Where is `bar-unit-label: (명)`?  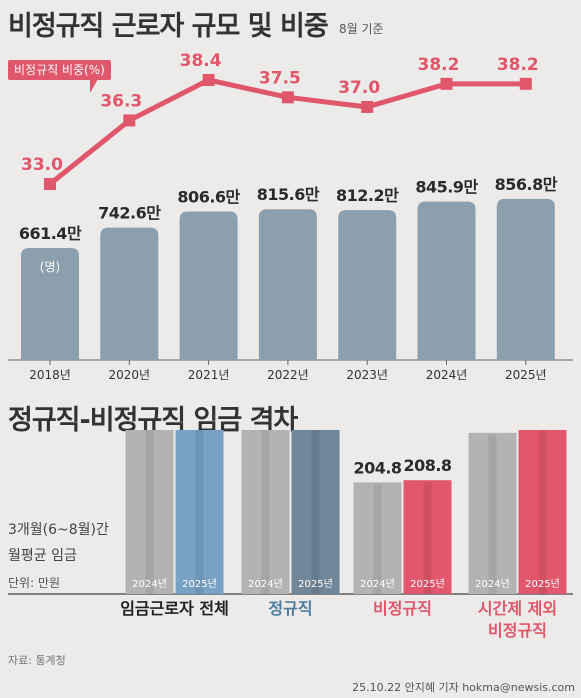 bar-unit-label: (명) is located at coordinates (50, 267).